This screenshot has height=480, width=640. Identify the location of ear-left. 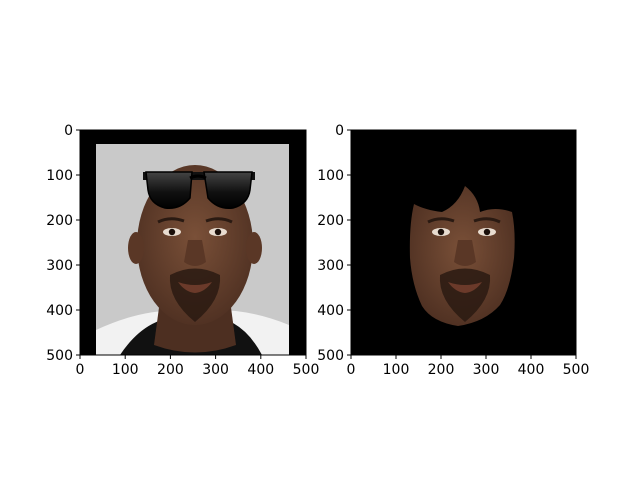
(136, 248).